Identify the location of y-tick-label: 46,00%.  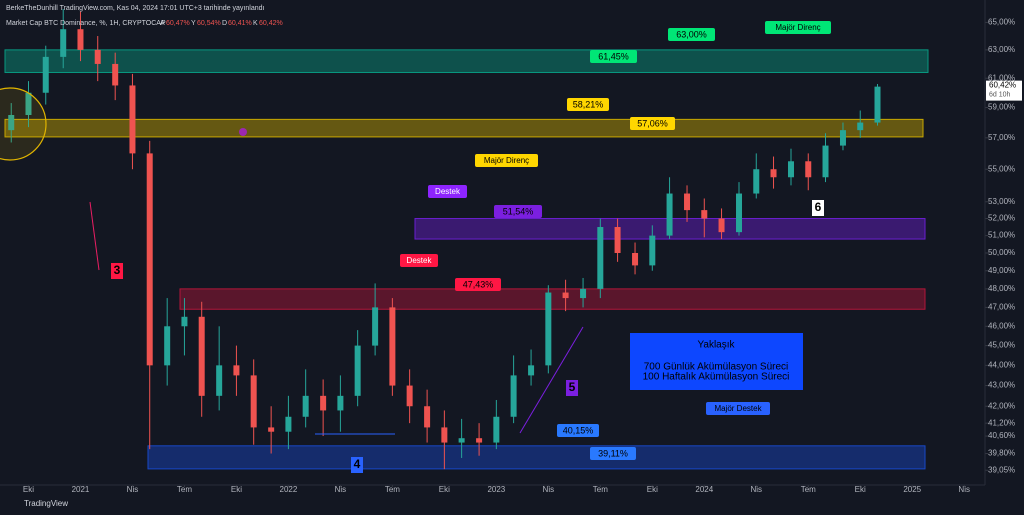
(1001, 325).